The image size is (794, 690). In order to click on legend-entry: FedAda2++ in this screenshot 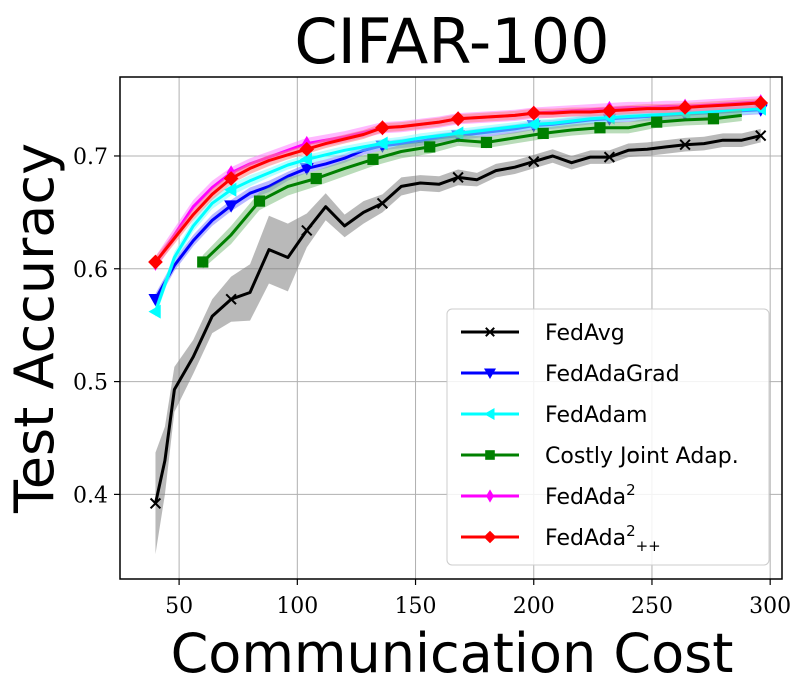, I will do `click(561, 538)`.